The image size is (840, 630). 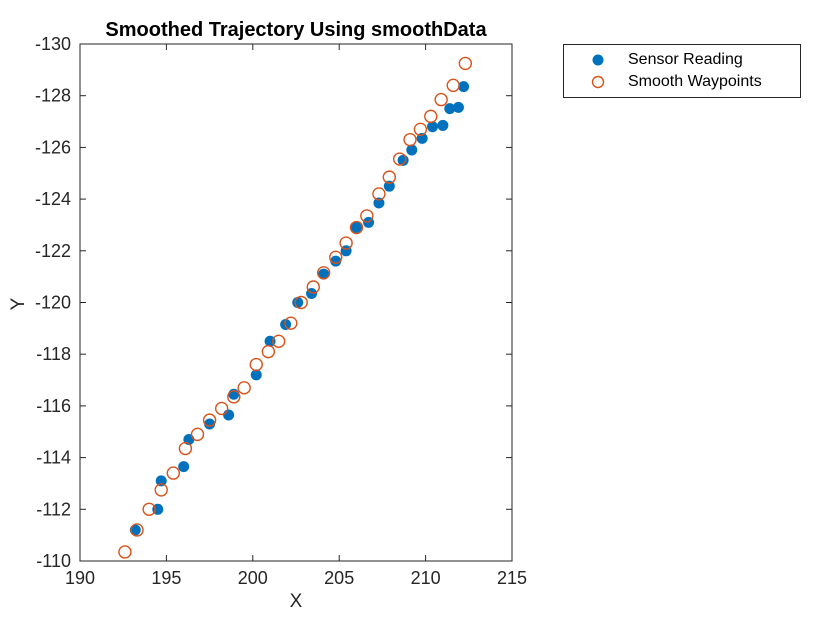 What do you see at coordinates (296, 601) in the screenshot?
I see `x-axis-label: X` at bounding box center [296, 601].